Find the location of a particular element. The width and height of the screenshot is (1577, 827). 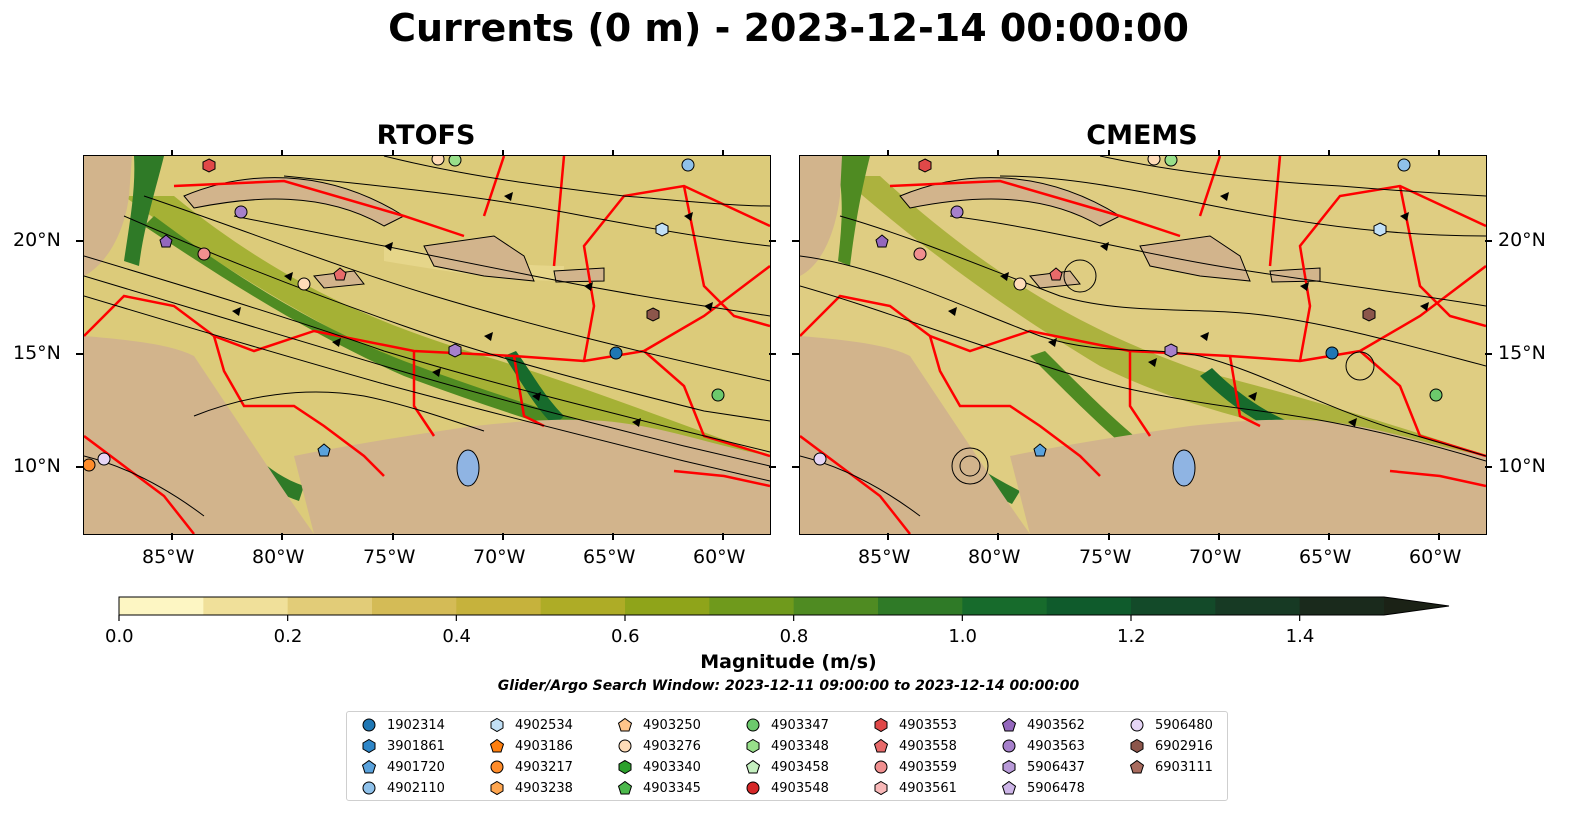

legend-entry: 4903553 is located at coordinates (915, 725).